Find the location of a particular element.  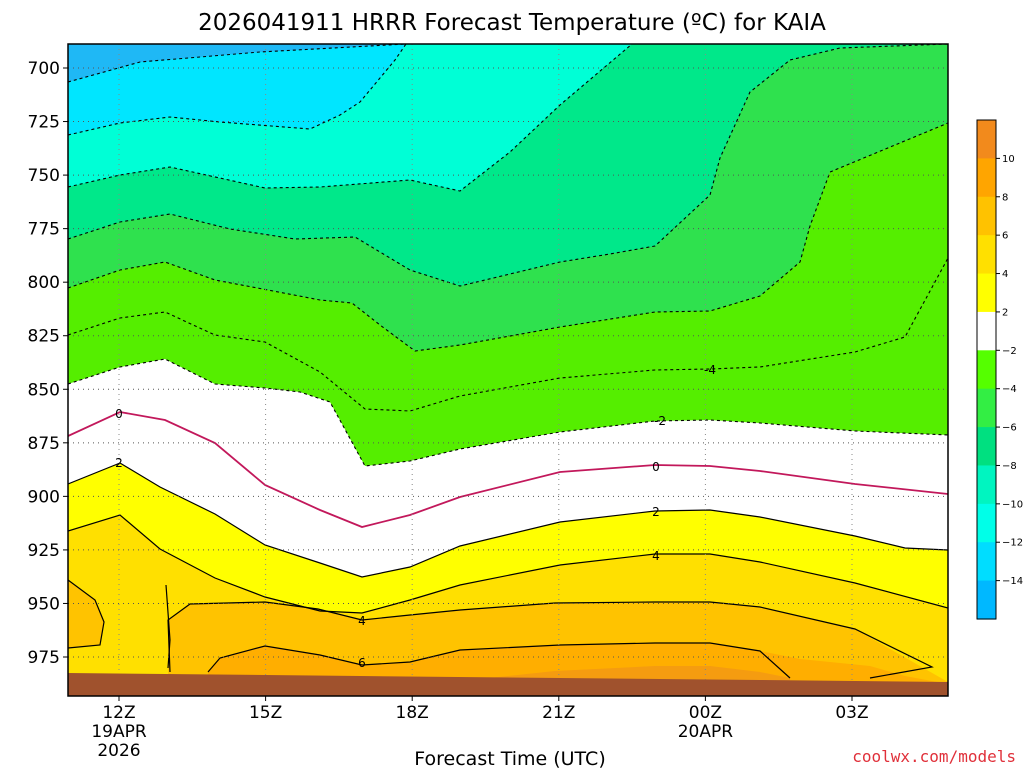

colorbar-label: 4 is located at coordinates (1005, 274).